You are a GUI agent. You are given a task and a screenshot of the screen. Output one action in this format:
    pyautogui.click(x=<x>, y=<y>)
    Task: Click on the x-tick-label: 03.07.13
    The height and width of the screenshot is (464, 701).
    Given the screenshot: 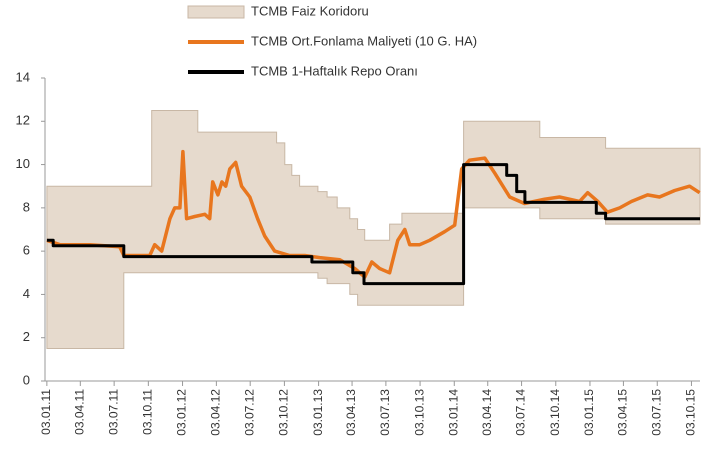 What is the action you would take?
    pyautogui.click(x=385, y=412)
    